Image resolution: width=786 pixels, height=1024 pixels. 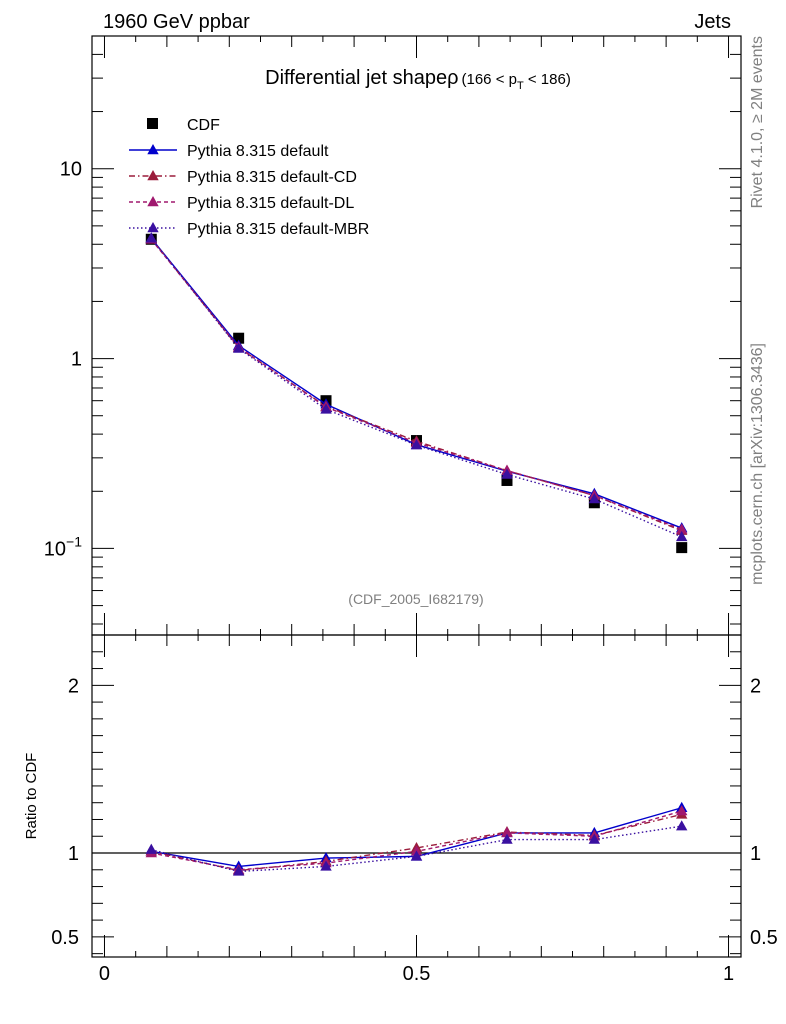 I want to click on chart-title: Differential jet shapeρ (166 < pT < 186), so click(x=418, y=79).